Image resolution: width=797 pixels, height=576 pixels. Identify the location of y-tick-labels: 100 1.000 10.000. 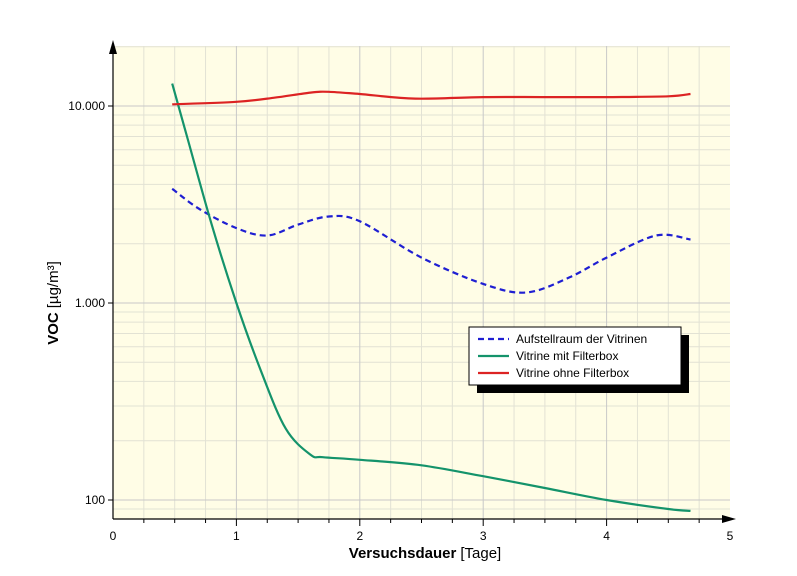
(86, 303).